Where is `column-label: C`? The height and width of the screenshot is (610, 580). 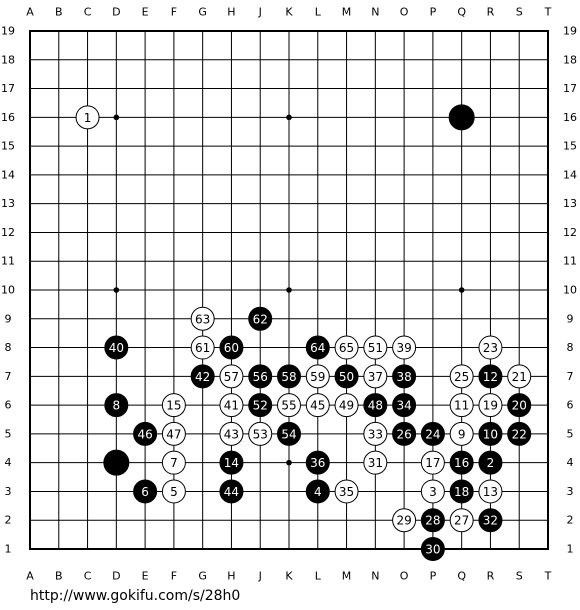 column-label: C is located at coordinates (88, 576).